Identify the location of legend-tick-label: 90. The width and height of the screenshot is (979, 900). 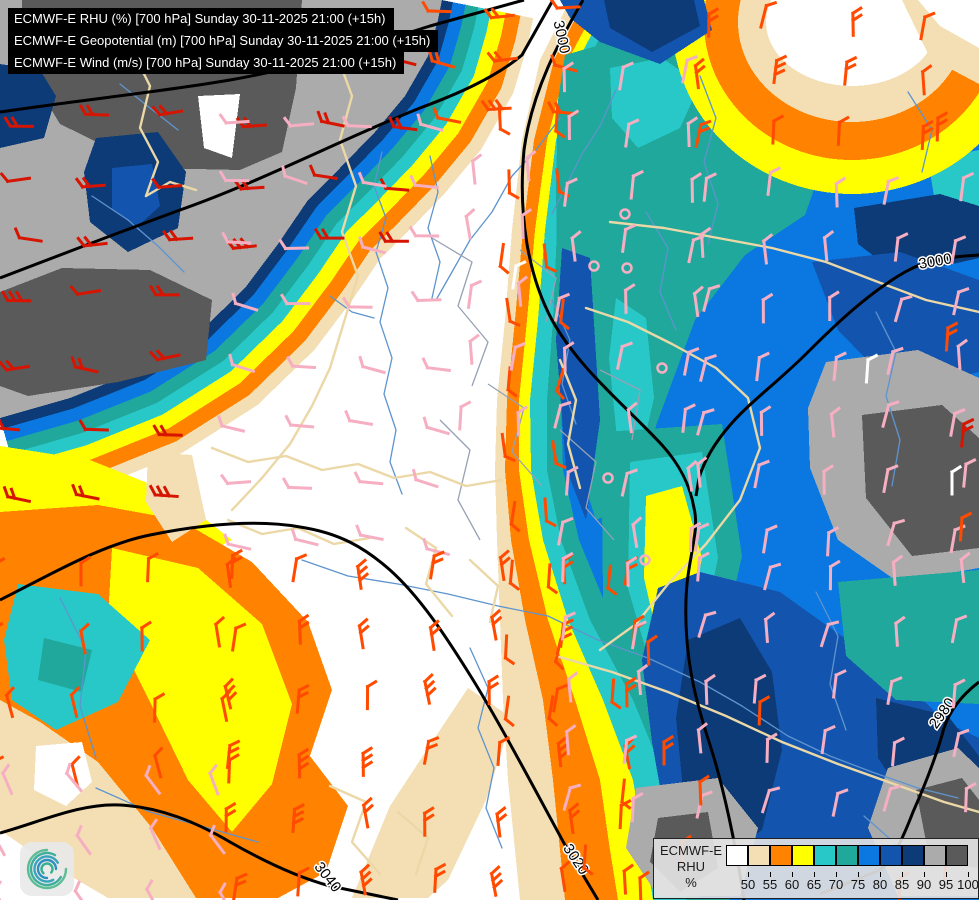
(924, 884).